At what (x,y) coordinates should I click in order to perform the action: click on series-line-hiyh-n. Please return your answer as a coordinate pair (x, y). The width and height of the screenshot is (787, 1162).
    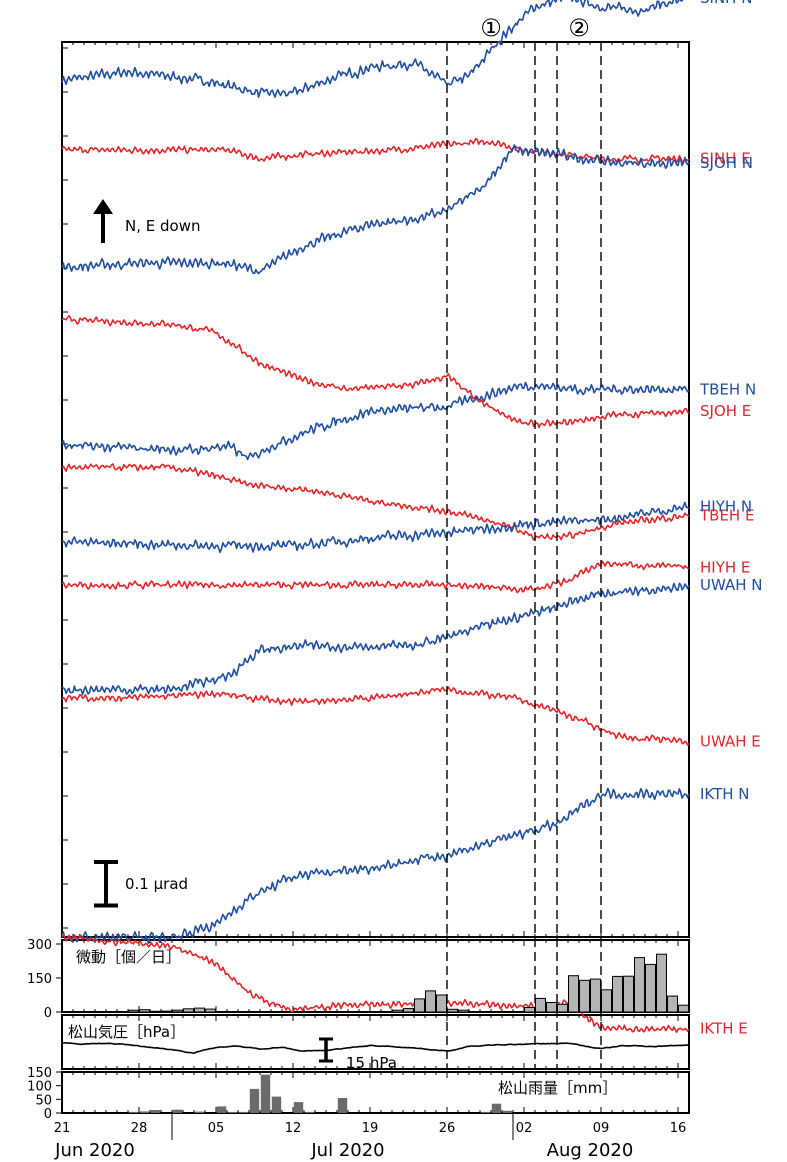
    Looking at the image, I should click on (375, 527).